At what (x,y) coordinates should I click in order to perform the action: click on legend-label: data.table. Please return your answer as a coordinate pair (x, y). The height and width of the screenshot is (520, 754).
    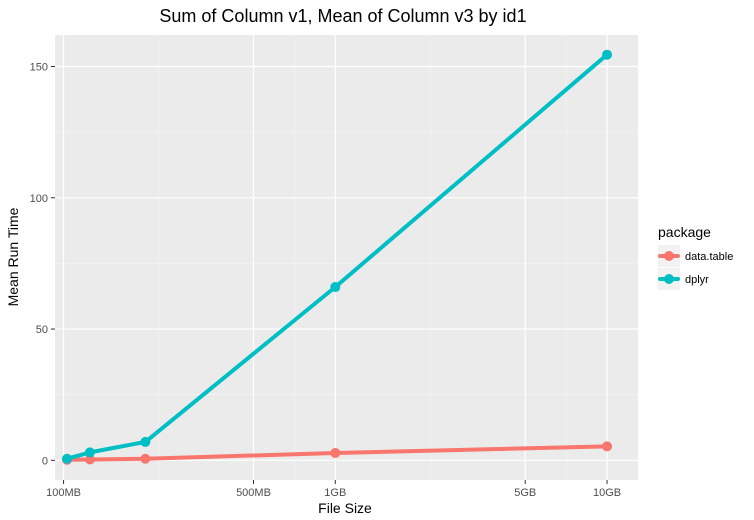
    Looking at the image, I should click on (709, 257).